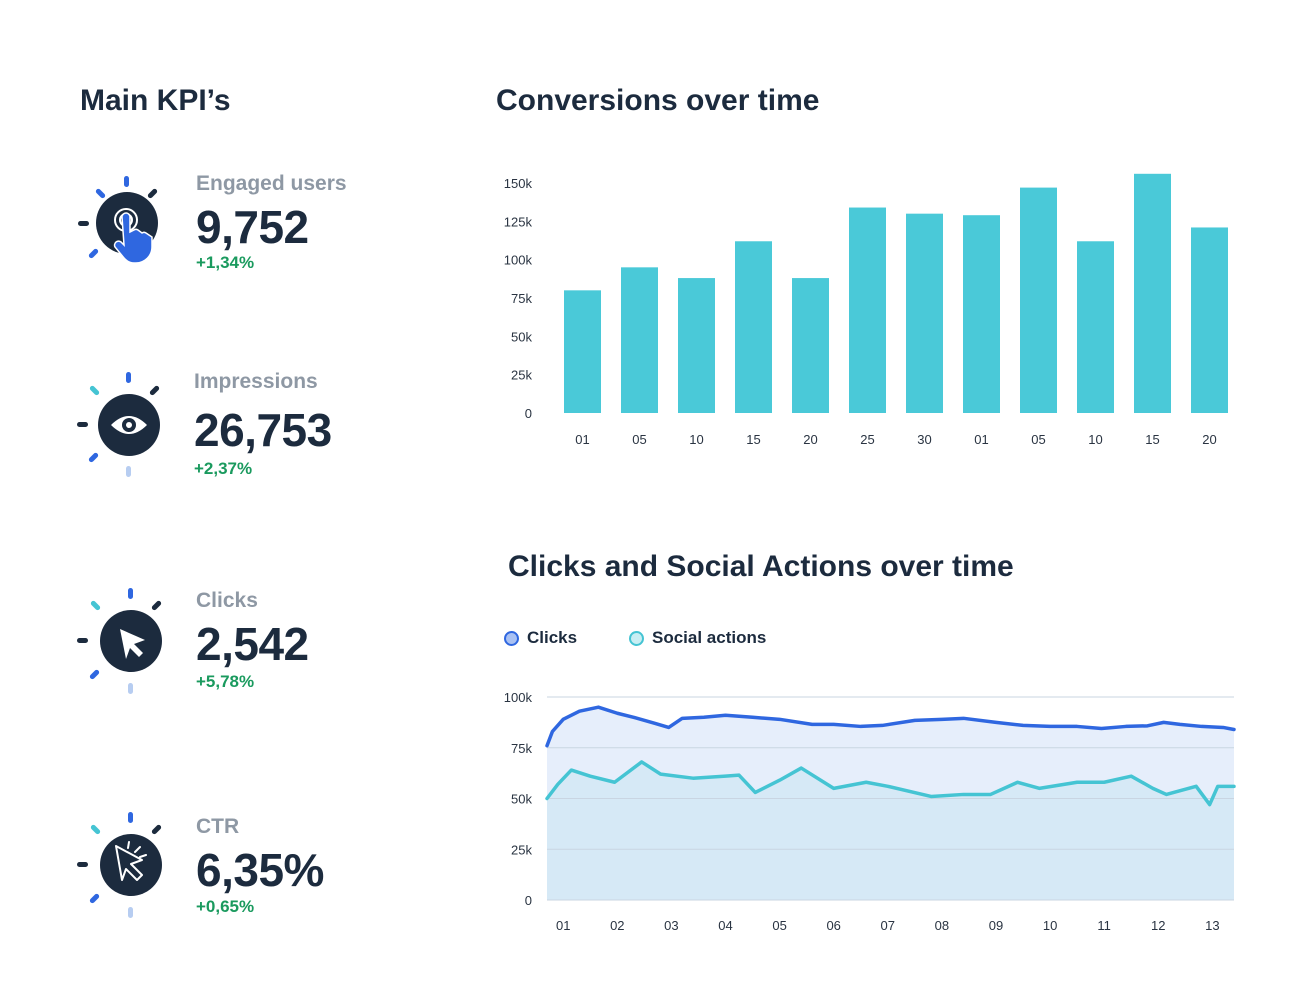  What do you see at coordinates (223, 468) in the screenshot?
I see `kpi-delta: +2,37%` at bounding box center [223, 468].